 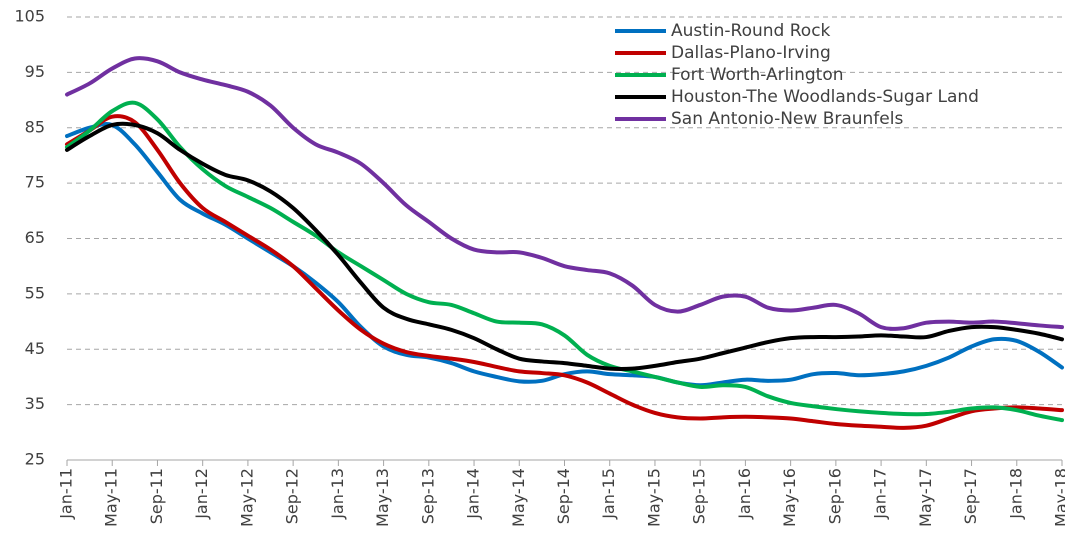 I want to click on x-tick-label: Sep-11, so click(x=156, y=496).